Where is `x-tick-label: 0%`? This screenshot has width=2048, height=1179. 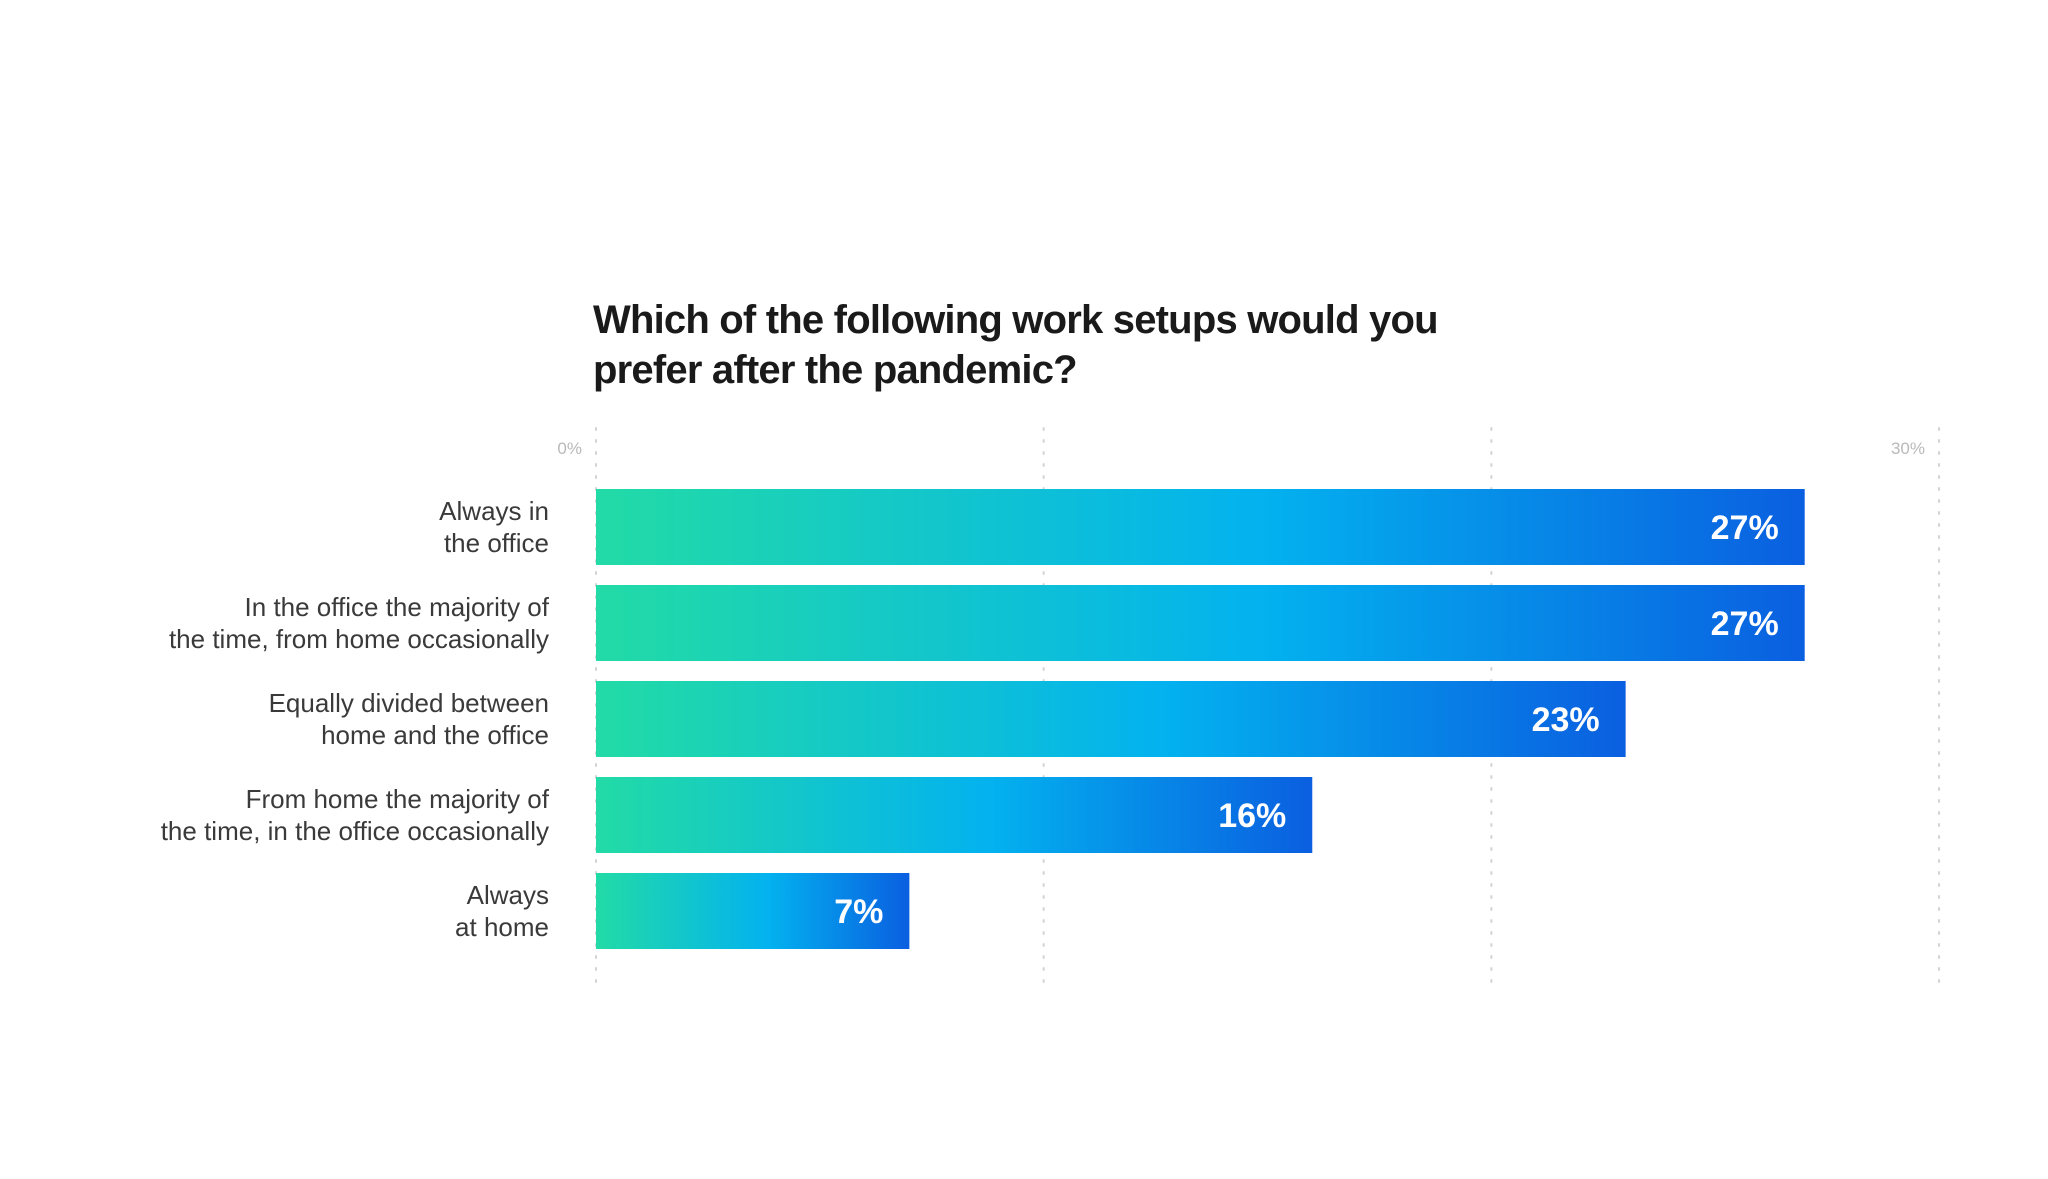 x-tick-label: 0% is located at coordinates (569, 448).